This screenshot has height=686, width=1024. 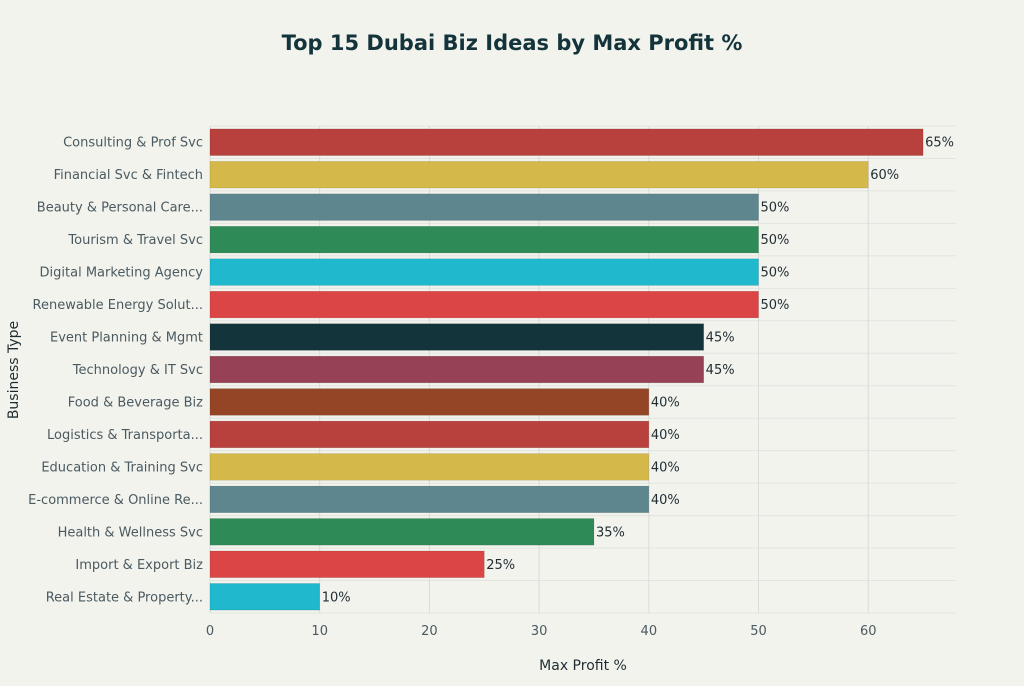 I want to click on category-label: Digital Marketing Agency, so click(x=122, y=273).